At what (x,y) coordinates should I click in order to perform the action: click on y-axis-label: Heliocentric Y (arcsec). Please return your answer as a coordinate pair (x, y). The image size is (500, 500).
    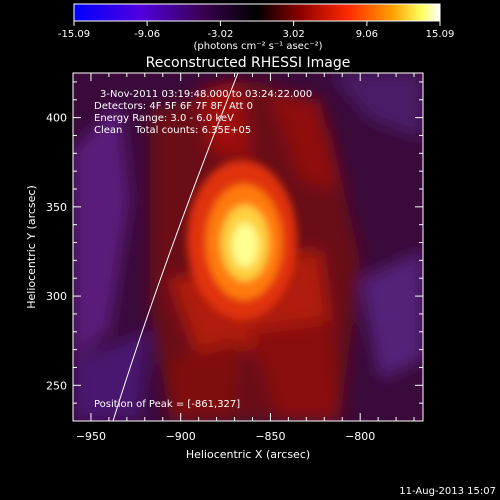
    Looking at the image, I should click on (31, 247).